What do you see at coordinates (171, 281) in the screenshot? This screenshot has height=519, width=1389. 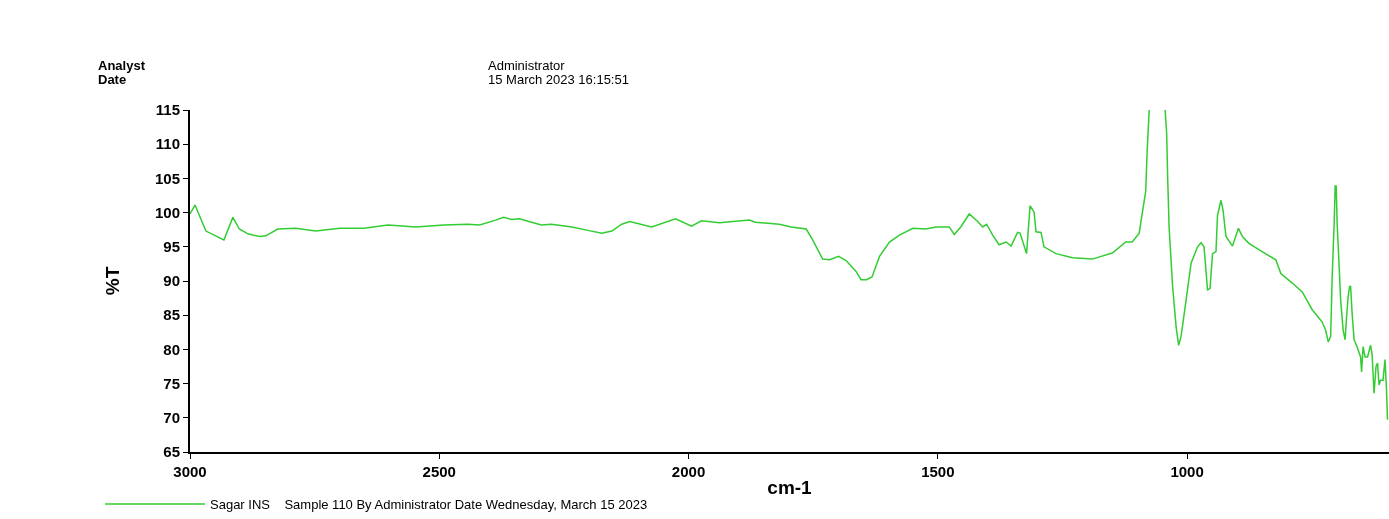 I see `y-tick-label: 90` at bounding box center [171, 281].